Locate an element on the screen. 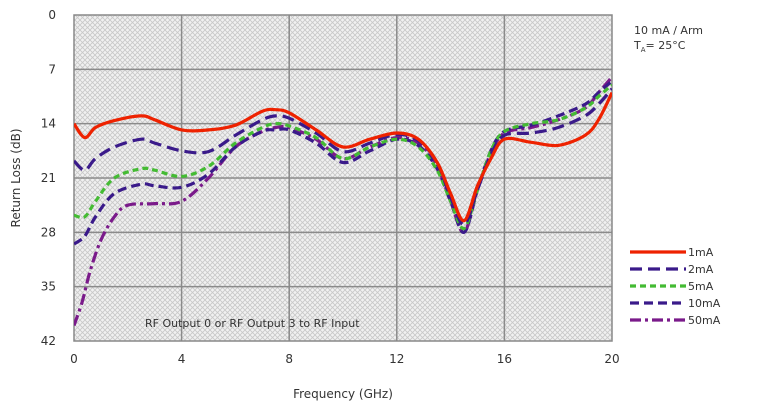  conditions-t: T is located at coordinates (637, 45).